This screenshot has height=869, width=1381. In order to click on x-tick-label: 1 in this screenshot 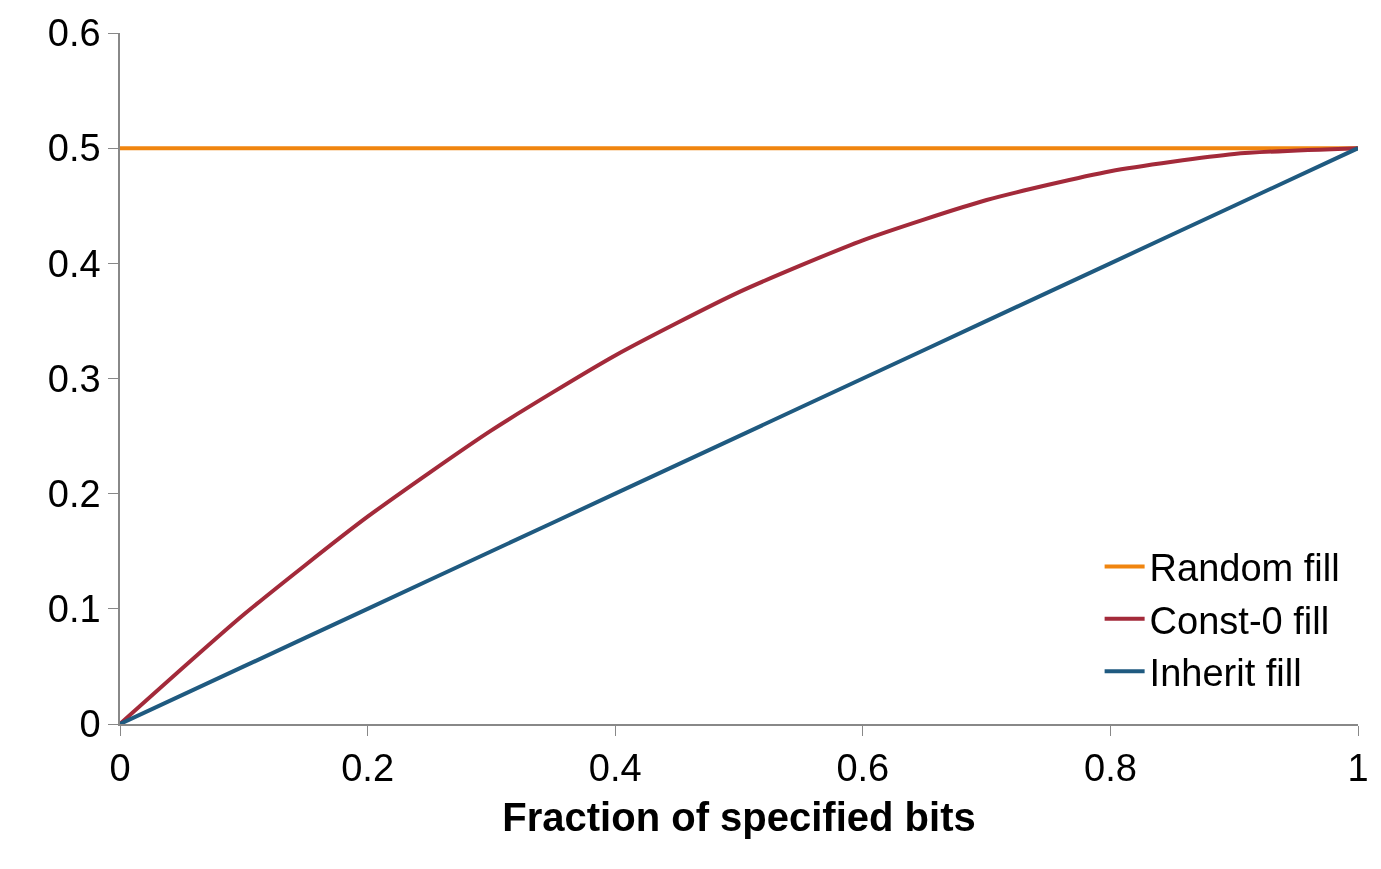, I will do `click(1358, 768)`.